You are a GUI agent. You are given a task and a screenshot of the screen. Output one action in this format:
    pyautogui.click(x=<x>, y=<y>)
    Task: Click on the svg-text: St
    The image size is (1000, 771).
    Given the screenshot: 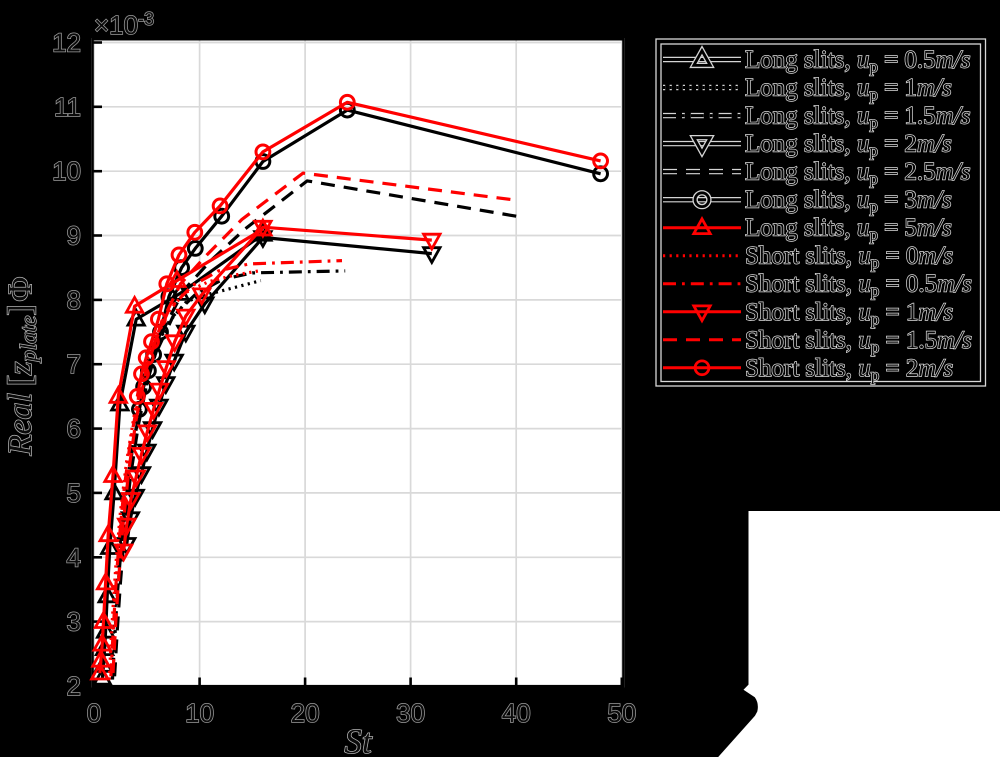 What is the action you would take?
    pyautogui.click(x=358, y=741)
    